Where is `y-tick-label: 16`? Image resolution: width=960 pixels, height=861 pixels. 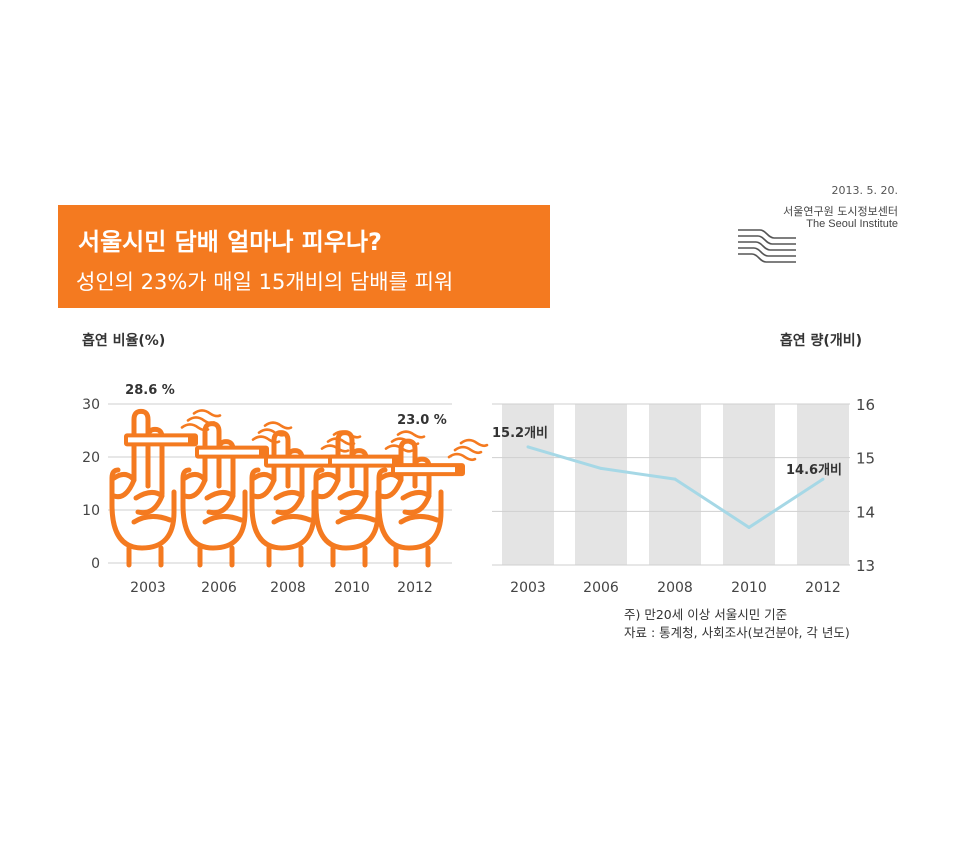
y-tick-label: 16 is located at coordinates (865, 405).